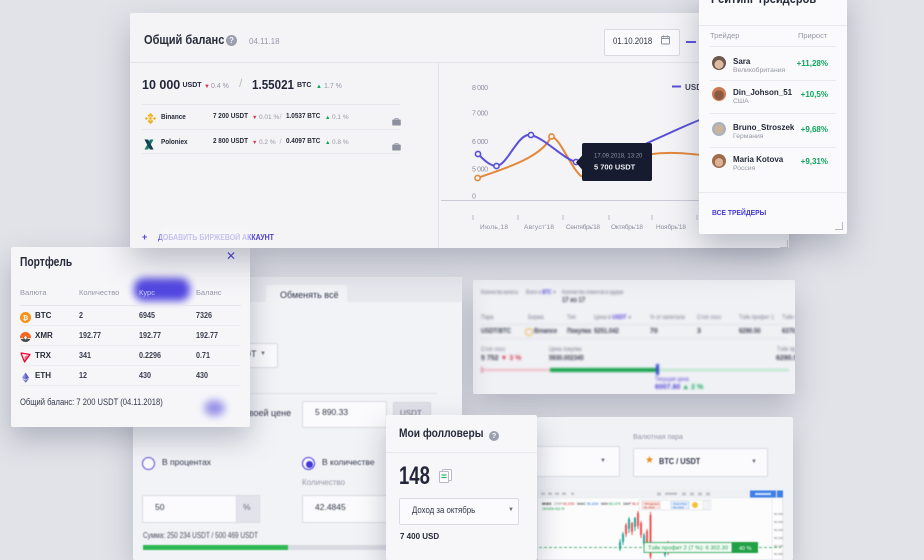  Describe the element at coordinates (618, 157) in the screenshot. I see `svg-text: 17.09.2018, 13:20` at that location.